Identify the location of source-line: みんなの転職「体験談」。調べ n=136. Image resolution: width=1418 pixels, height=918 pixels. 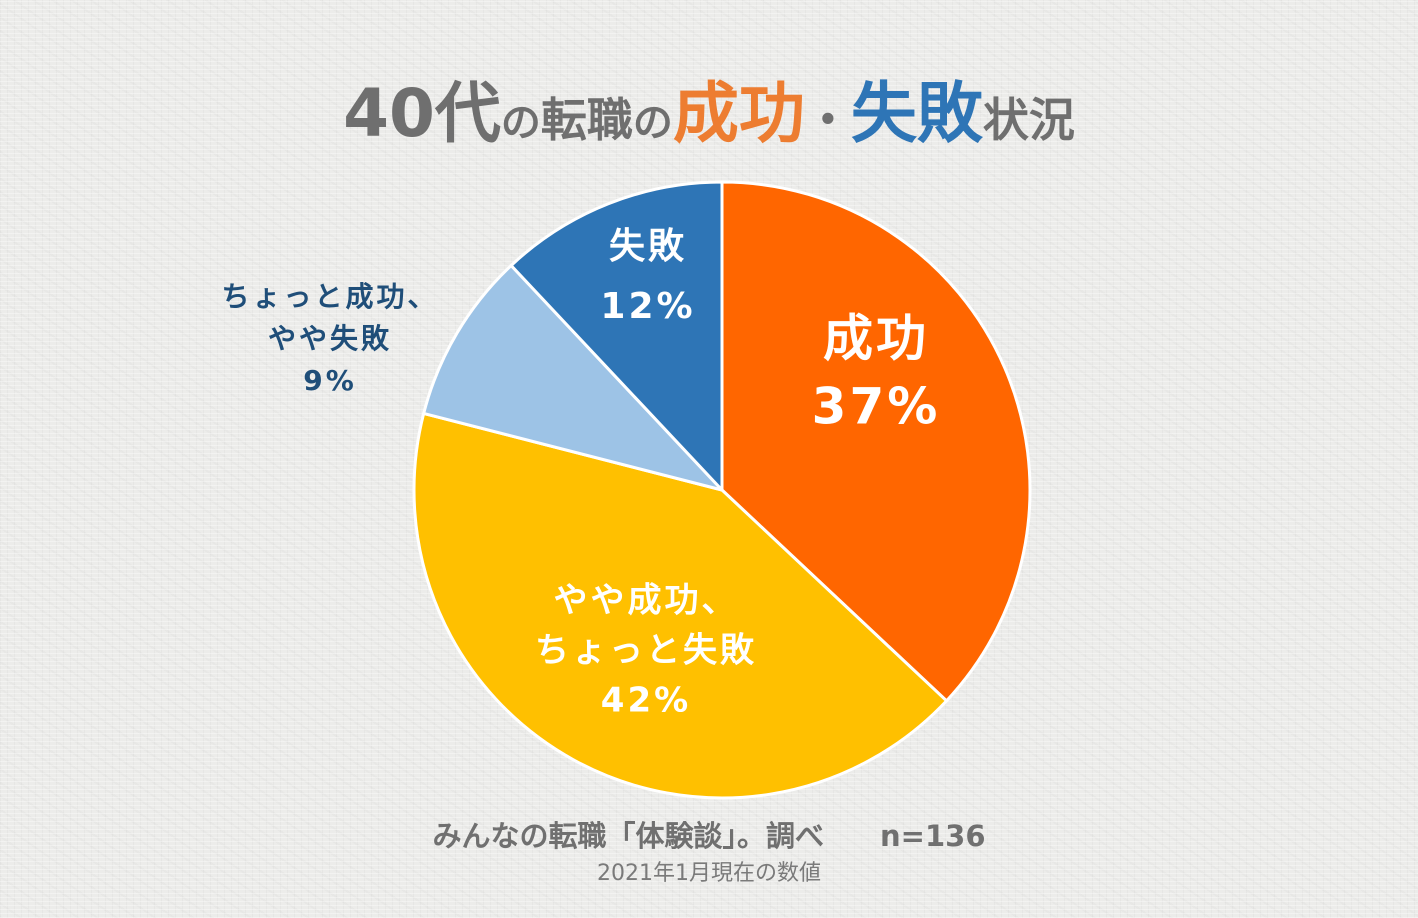
(709, 834).